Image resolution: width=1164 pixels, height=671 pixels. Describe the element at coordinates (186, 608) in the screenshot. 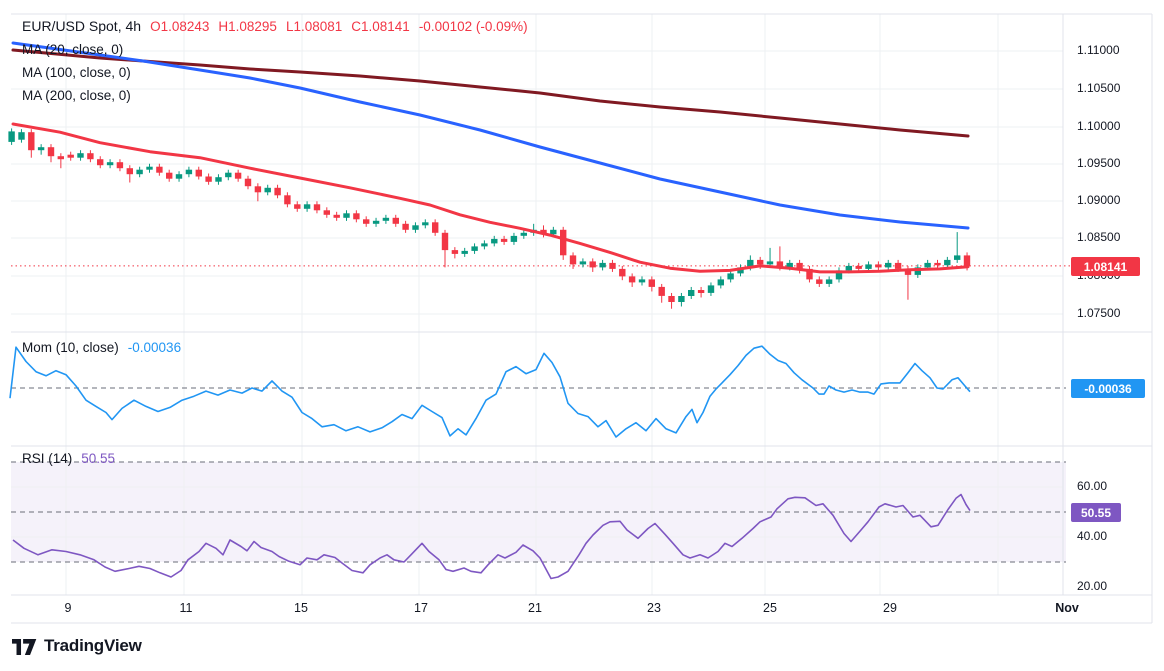

I see `time-axis-label: 11` at that location.